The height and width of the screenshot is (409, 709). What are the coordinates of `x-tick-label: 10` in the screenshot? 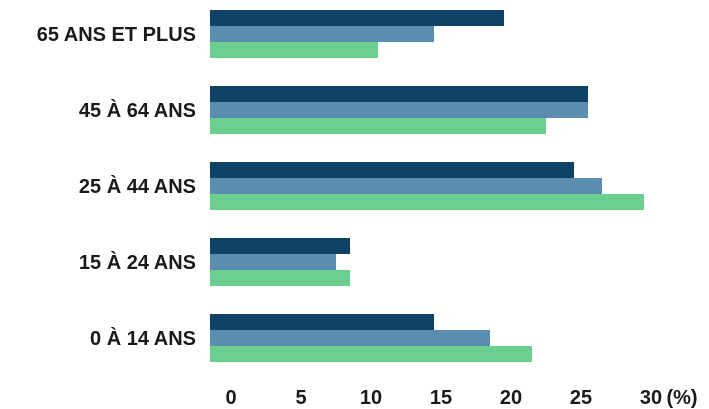 It's located at (371, 398).